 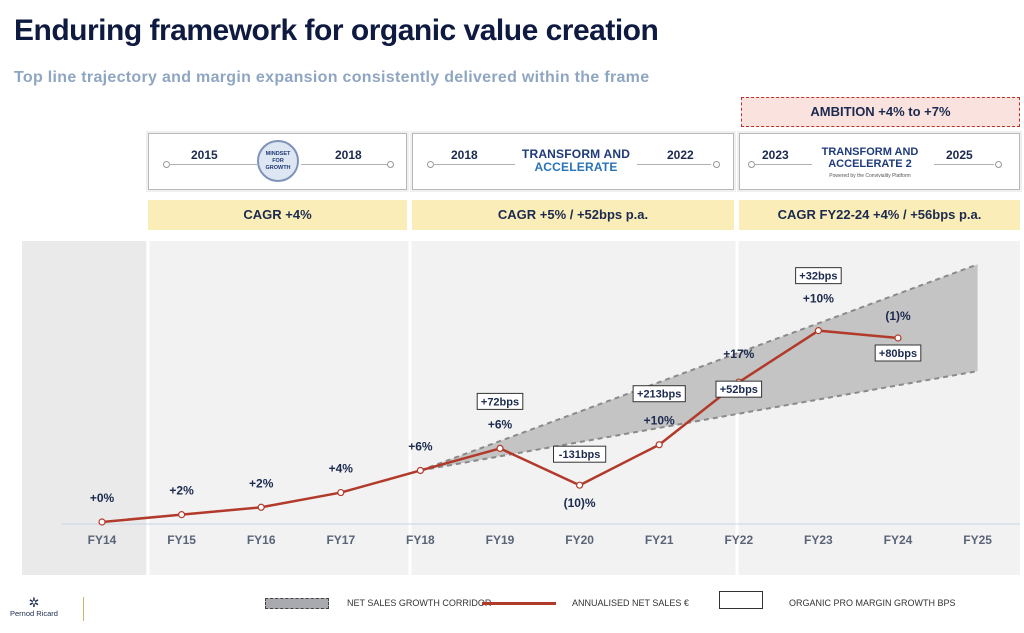 I want to click on x-tick-label: FY21, so click(x=659, y=540).